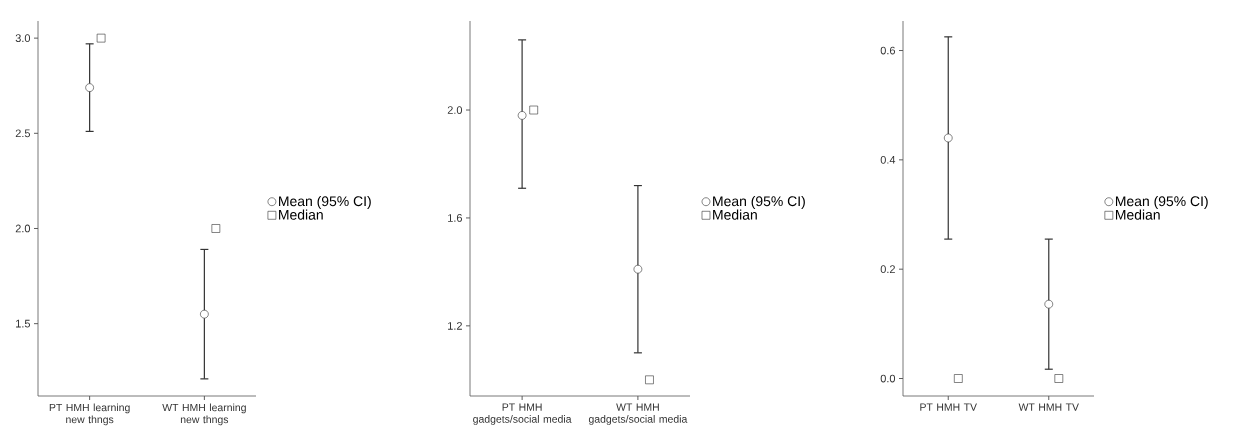 Image resolution: width=1249 pixels, height=435 pixels. I want to click on x-tick-label: WT HMH gadgets/social media, so click(638, 414).